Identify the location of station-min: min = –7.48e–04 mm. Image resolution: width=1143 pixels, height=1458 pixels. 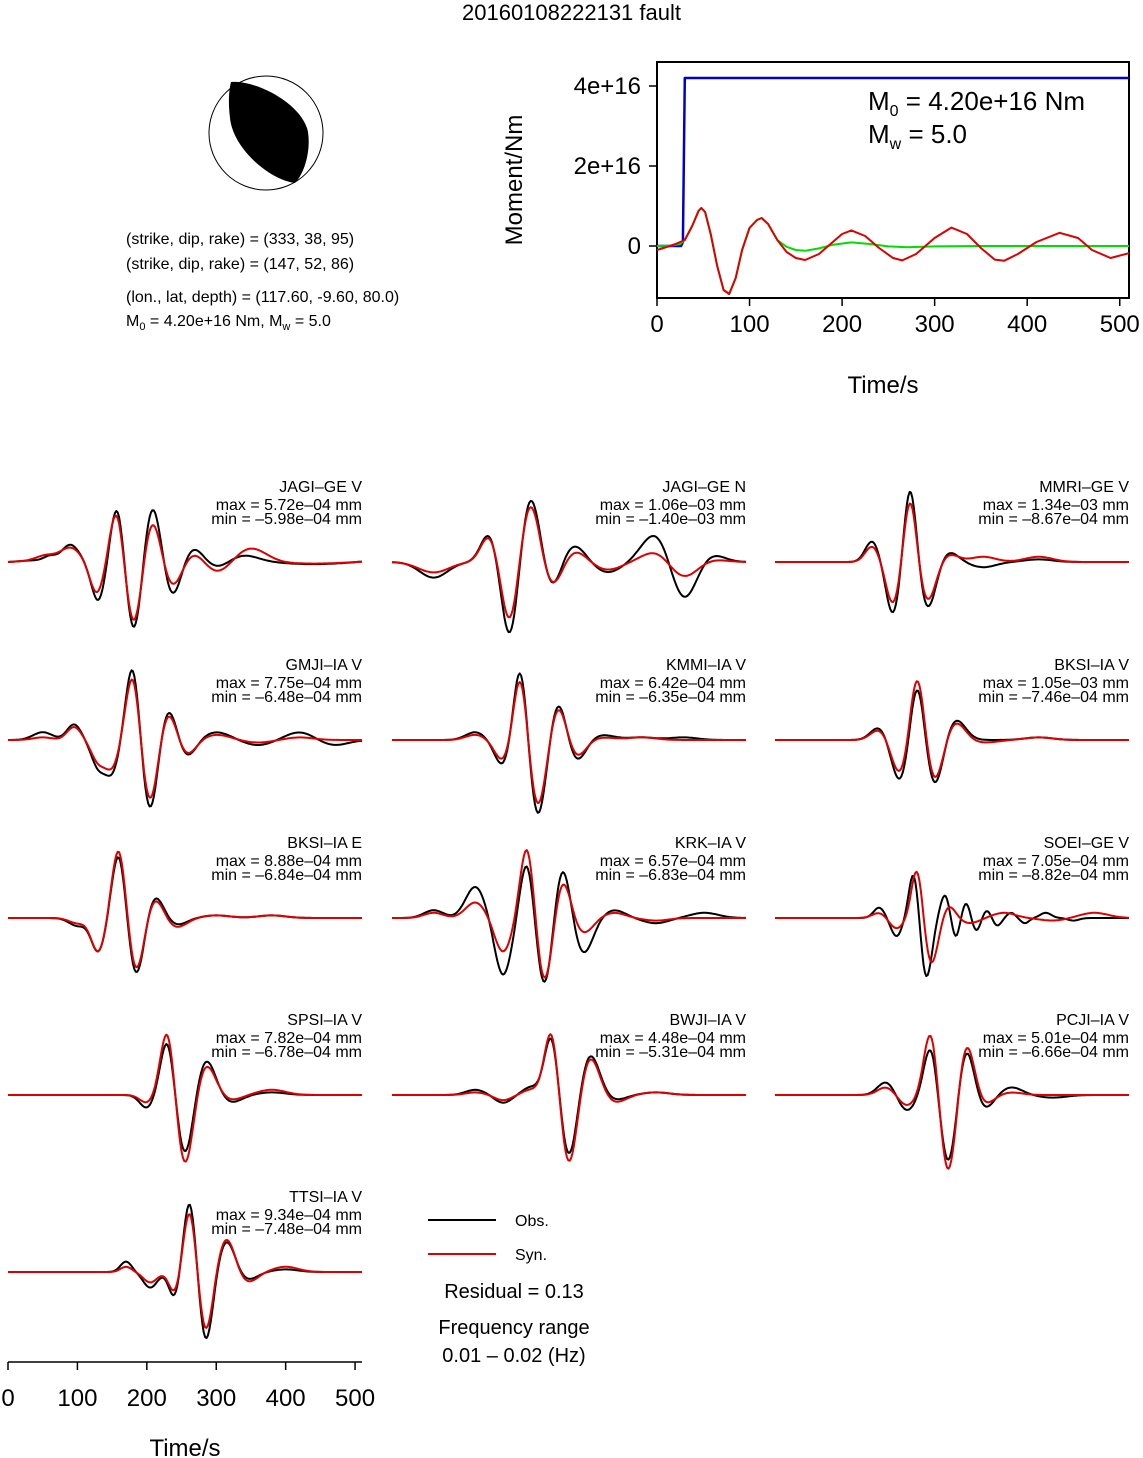
(286, 1229).